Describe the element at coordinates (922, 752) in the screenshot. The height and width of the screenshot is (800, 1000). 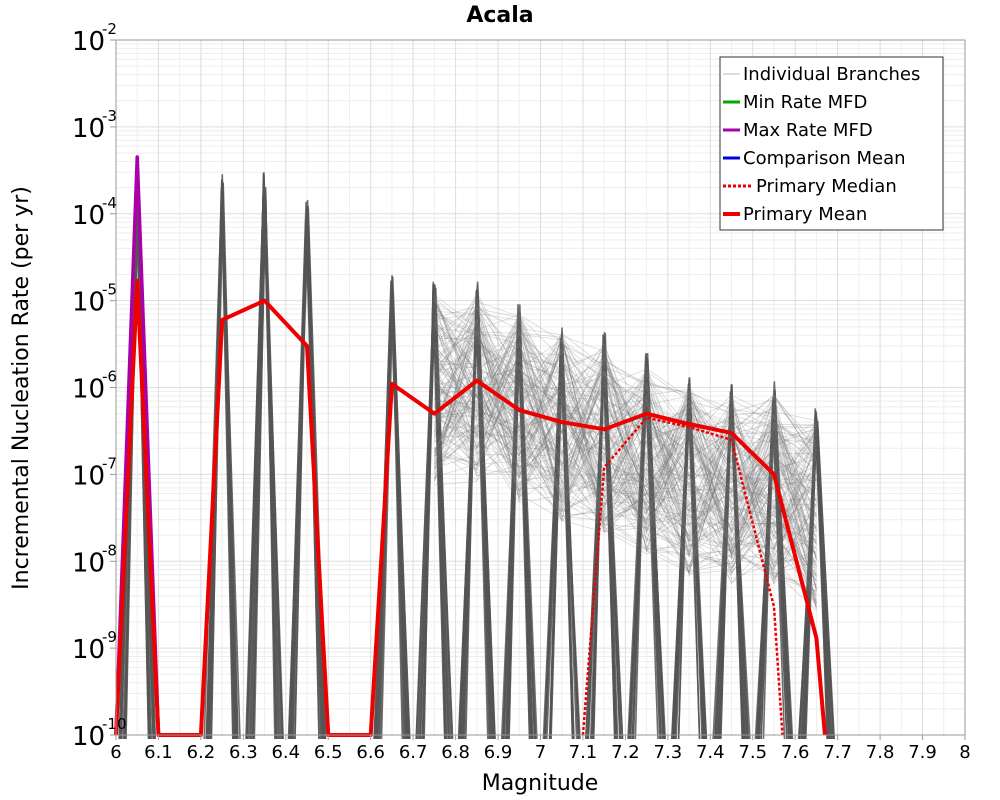
I see `x-tick-label: 7.9` at that location.